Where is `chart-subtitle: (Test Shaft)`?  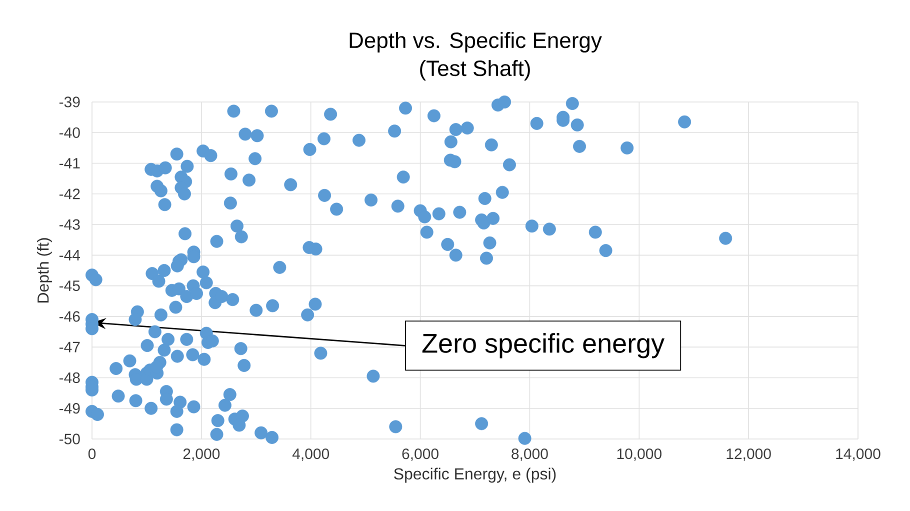
chart-subtitle: (Test Shaft) is located at coordinates (475, 70).